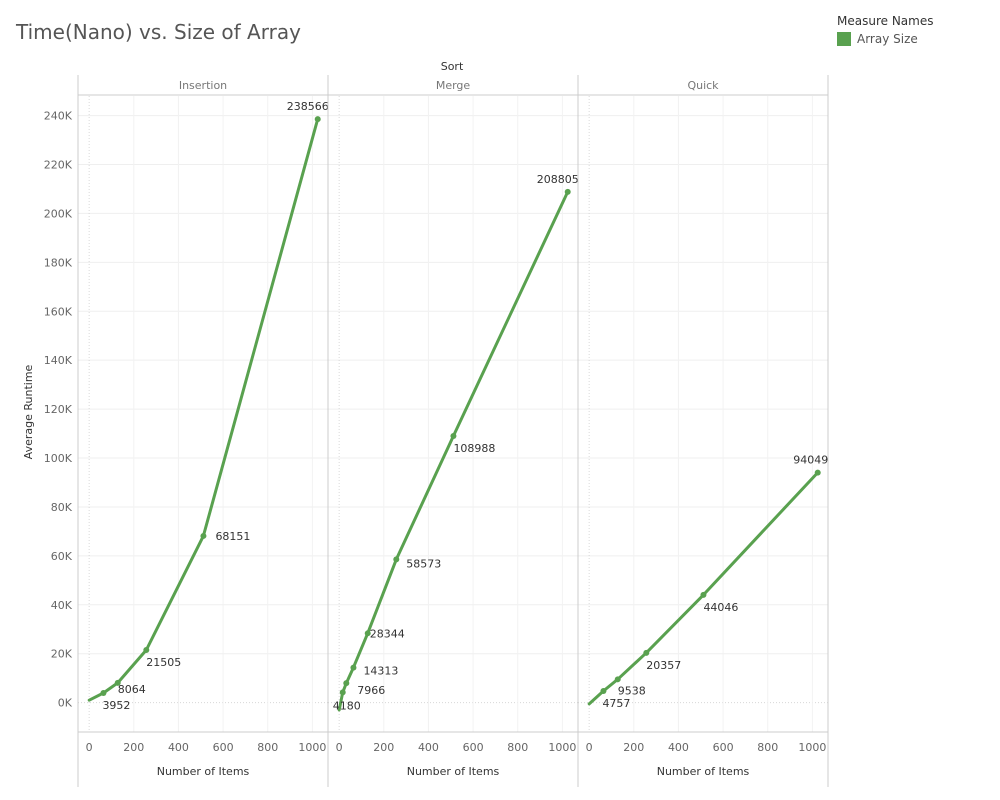  What do you see at coordinates (203, 85) in the screenshot?
I see `panel-header-insertion: Insertion` at bounding box center [203, 85].